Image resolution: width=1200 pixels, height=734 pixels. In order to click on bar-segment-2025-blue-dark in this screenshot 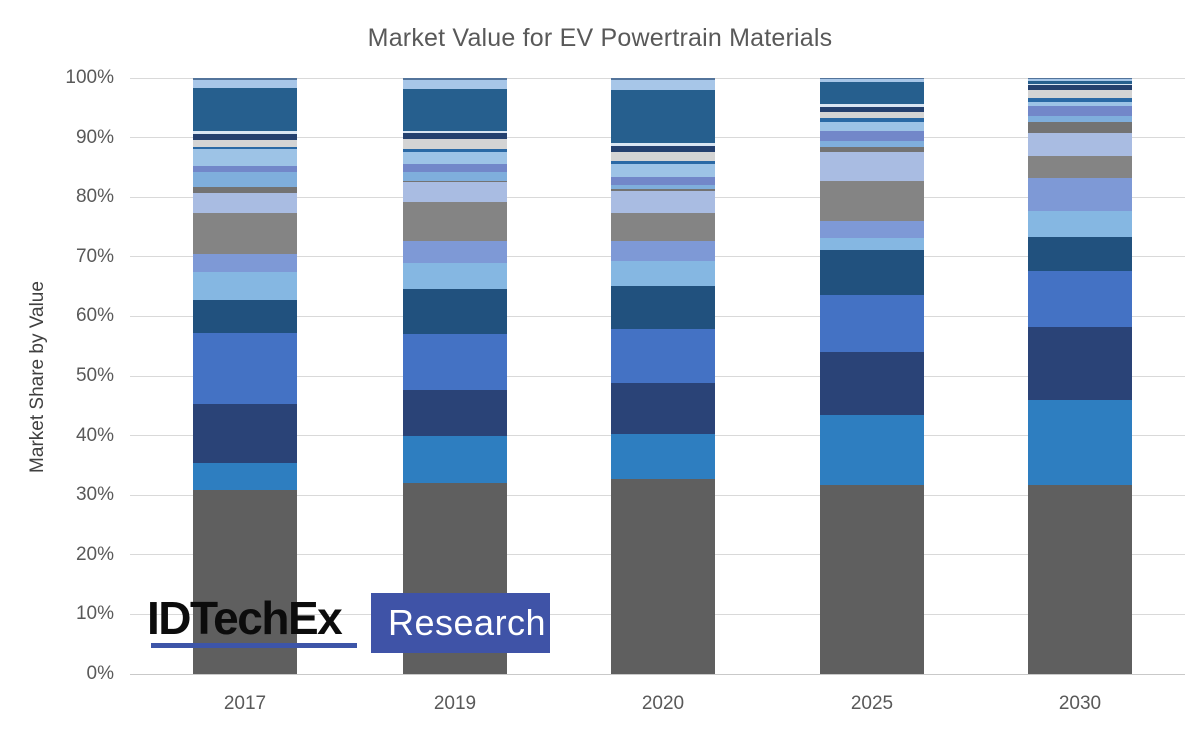, I will do `click(872, 272)`.